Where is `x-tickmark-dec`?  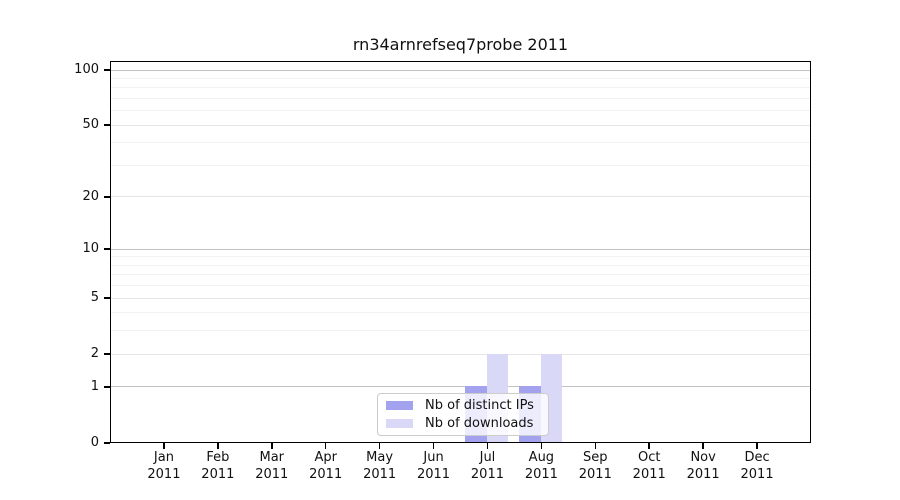 x-tickmark-dec is located at coordinates (757, 446).